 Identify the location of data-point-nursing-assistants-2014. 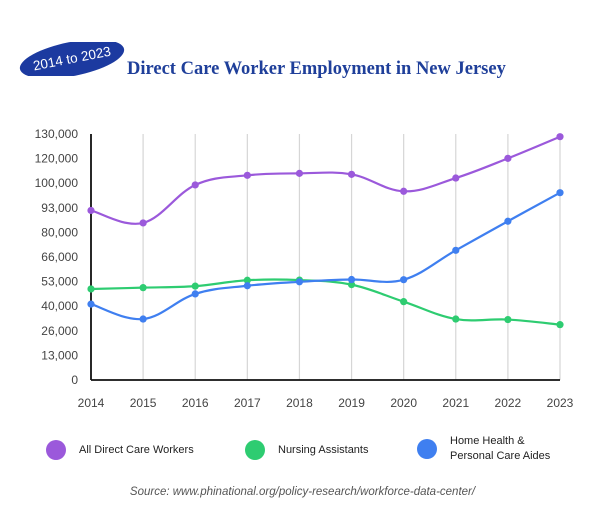
(91, 289).